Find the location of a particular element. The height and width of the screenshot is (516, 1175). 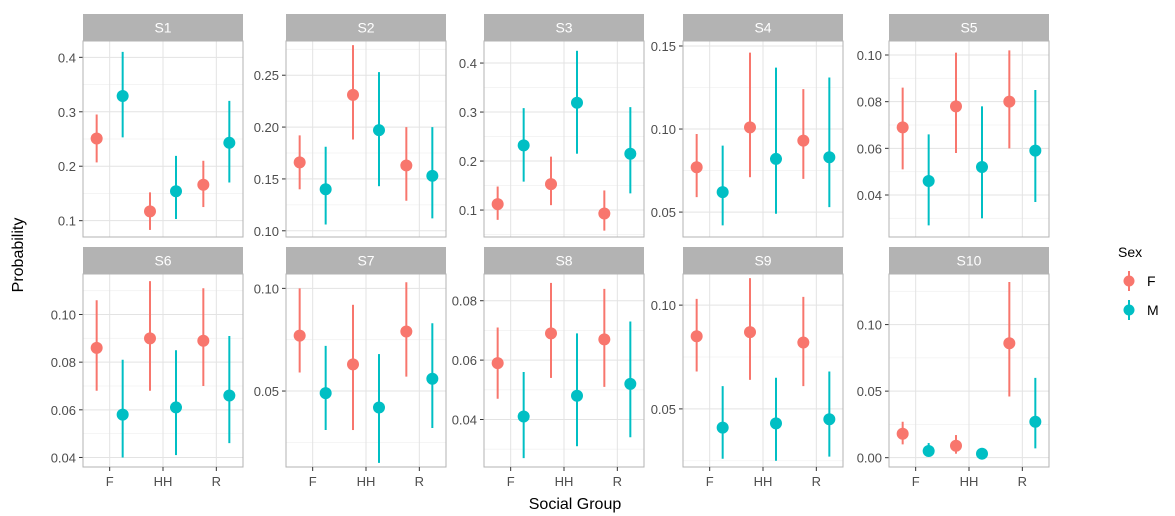

facet-panel-s6: S6 0.04 0.06 0.08 0.10 F HH R is located at coordinates (147, 368).